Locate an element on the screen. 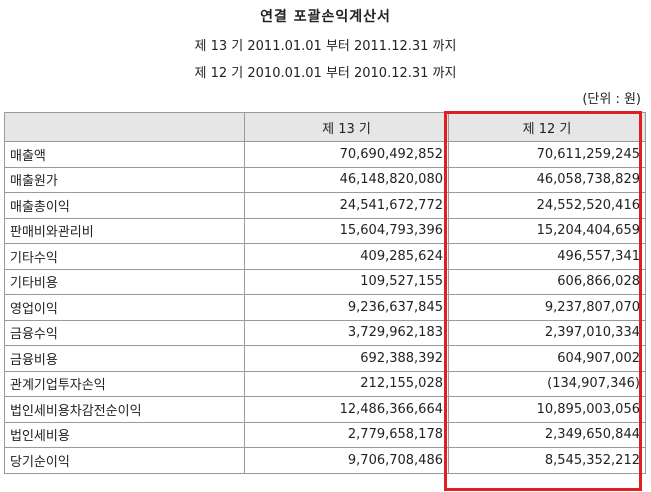 This screenshot has height=492, width=651. value-previous: 496,557,341 is located at coordinates (547, 256).